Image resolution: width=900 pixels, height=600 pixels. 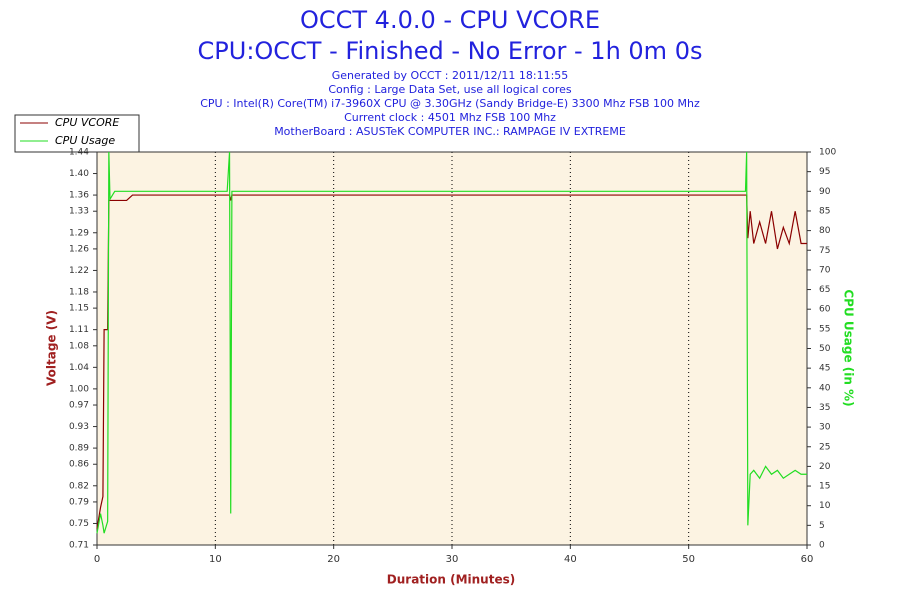 I want to click on y-tick-label: 1.36, so click(x=79, y=196).